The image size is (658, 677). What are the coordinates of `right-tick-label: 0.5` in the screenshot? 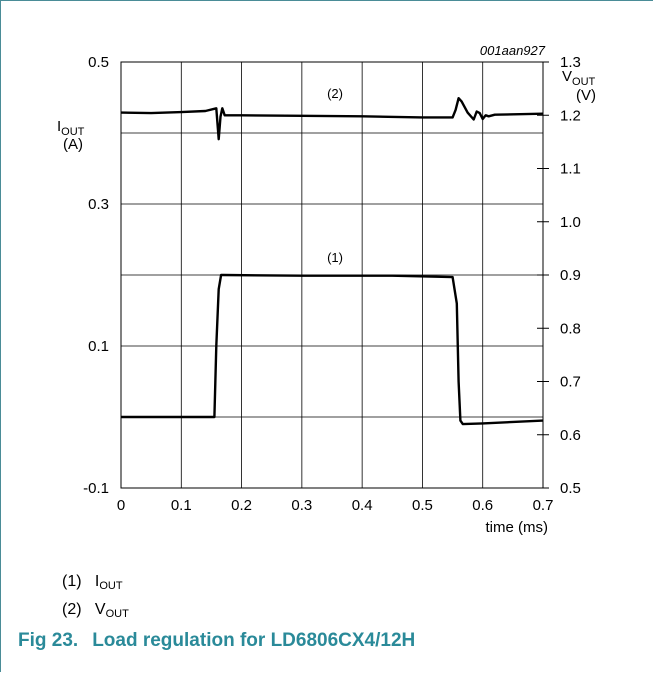 It's located at (570, 488).